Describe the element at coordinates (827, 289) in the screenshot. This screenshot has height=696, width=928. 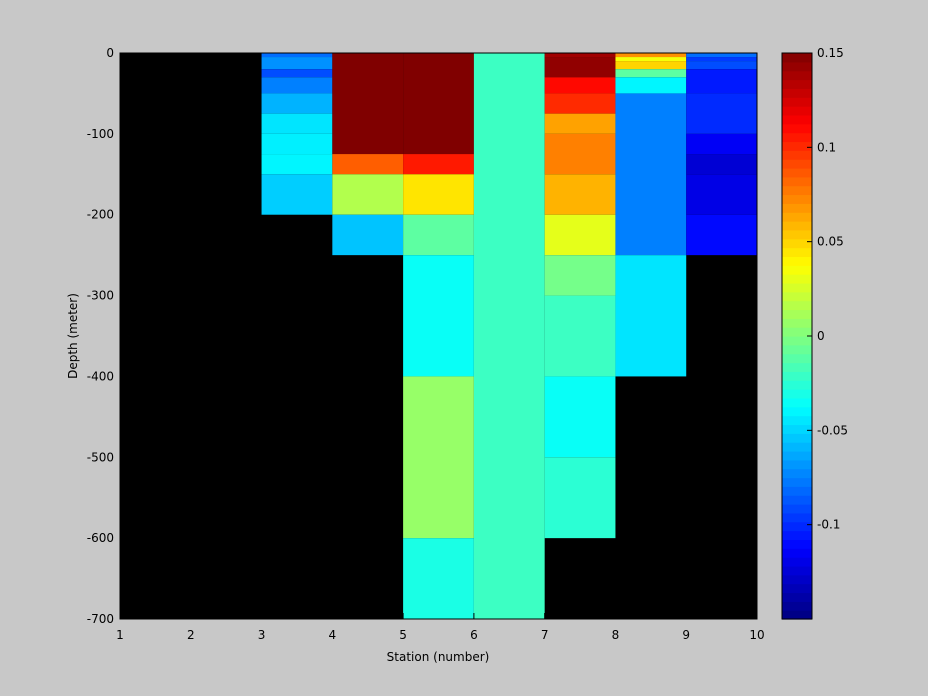
I see `colorbar-ticks: 0.15 0.1 0.05 0 -0.05 -0.1` at that location.